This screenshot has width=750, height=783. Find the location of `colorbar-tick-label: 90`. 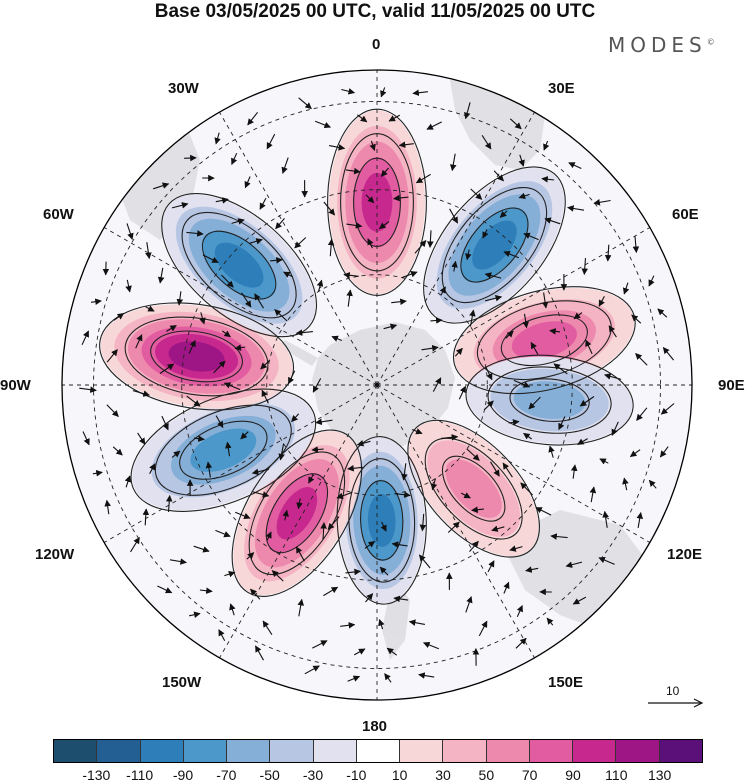

colorbar-tick-label: 90 is located at coordinates (573, 775).